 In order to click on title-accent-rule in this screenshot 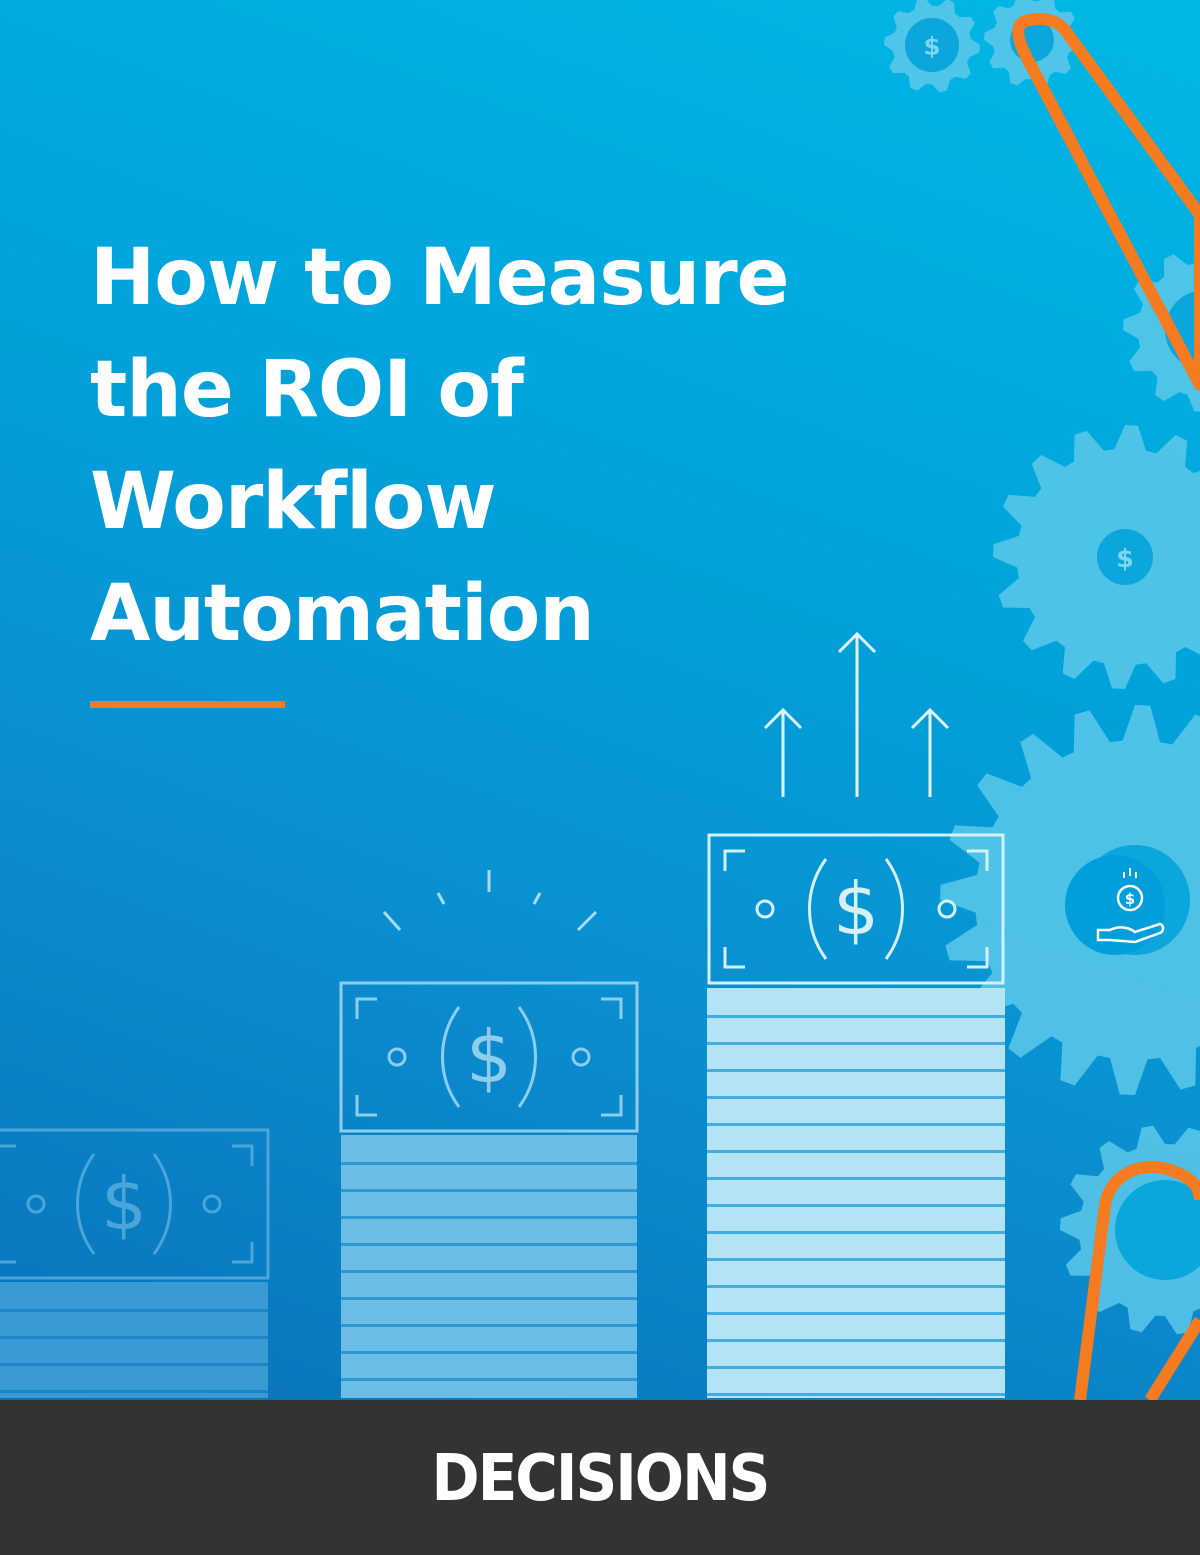, I will do `click(187, 704)`.